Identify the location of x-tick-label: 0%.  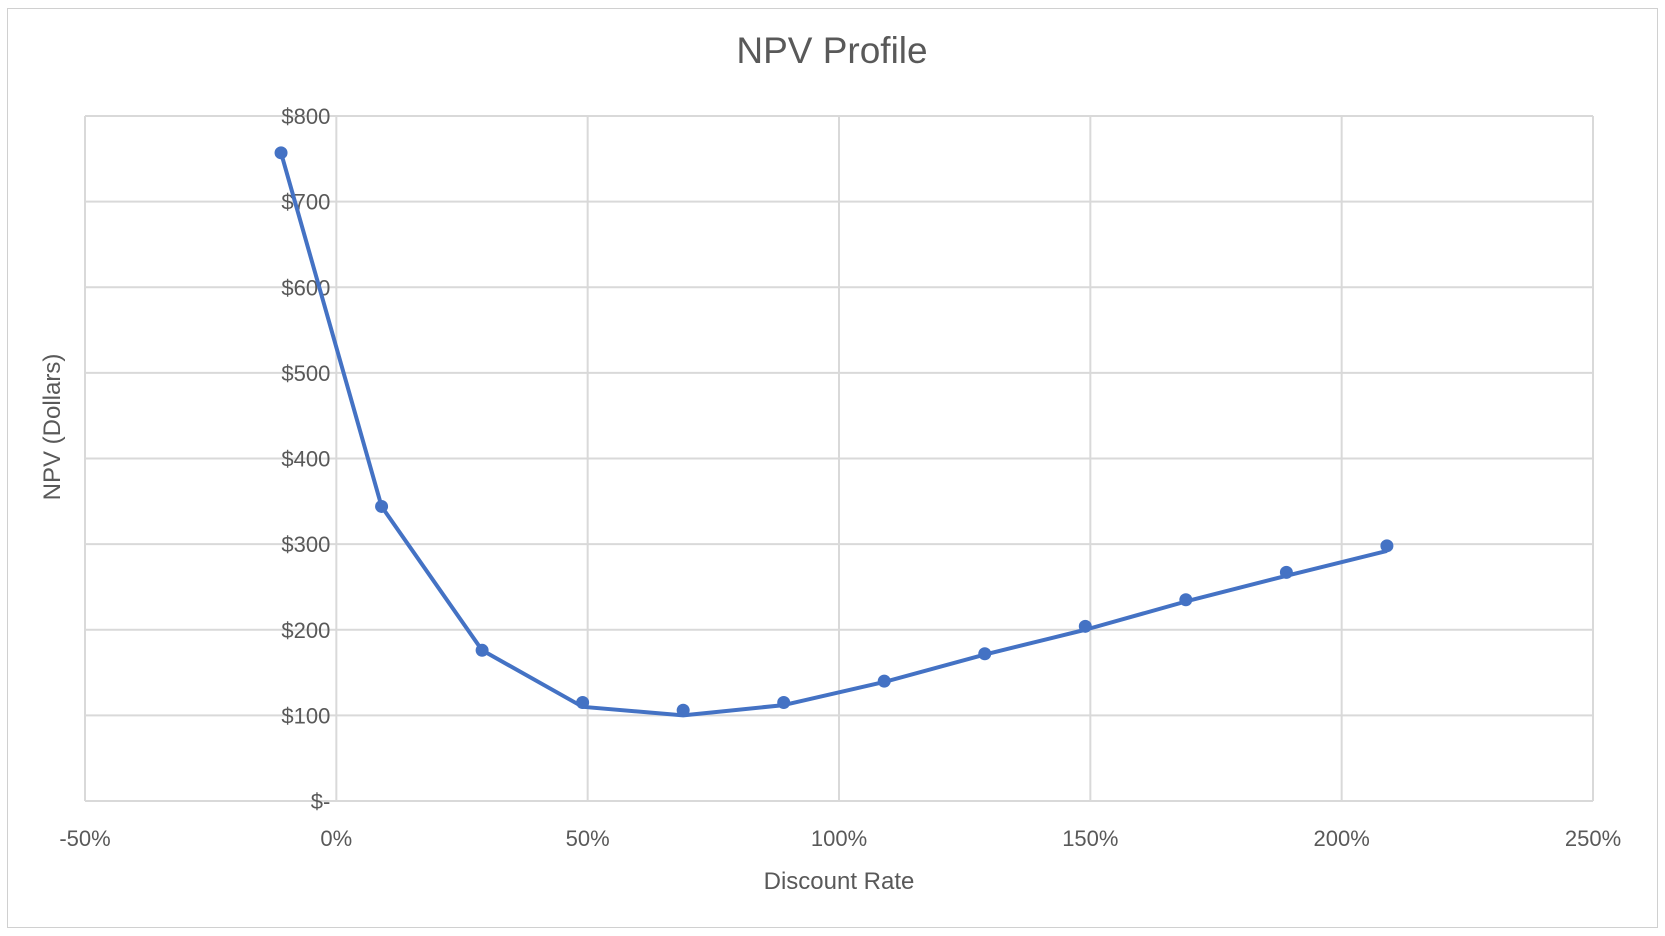
(336, 838).